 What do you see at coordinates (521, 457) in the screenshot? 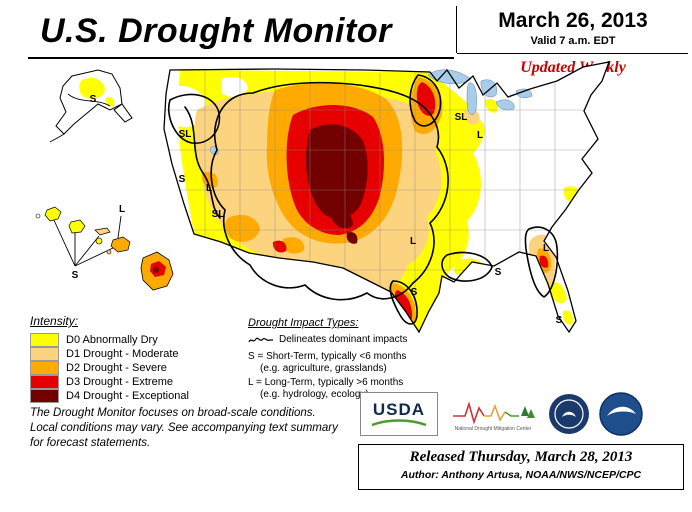
I see `released-date: Released Thursday, March 28, 2013` at bounding box center [521, 457].